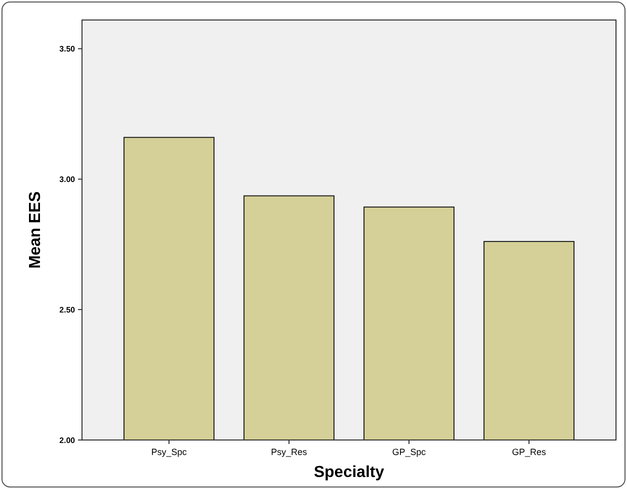  Describe the element at coordinates (67, 309) in the screenshot. I see `y-tick-label: 2.50` at that location.